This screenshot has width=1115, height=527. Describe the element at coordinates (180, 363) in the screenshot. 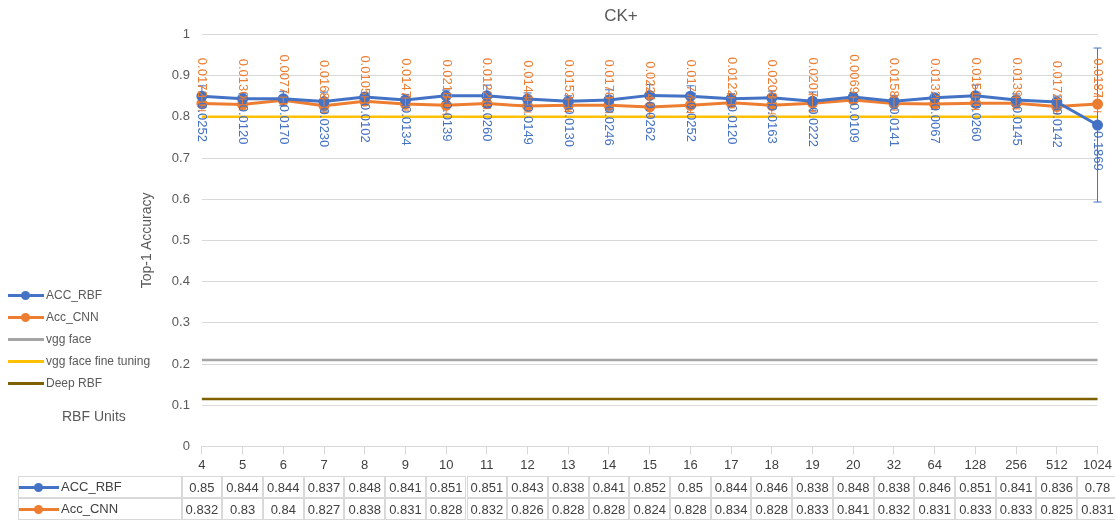

I see `y-tick-label: 0.2` at that location.